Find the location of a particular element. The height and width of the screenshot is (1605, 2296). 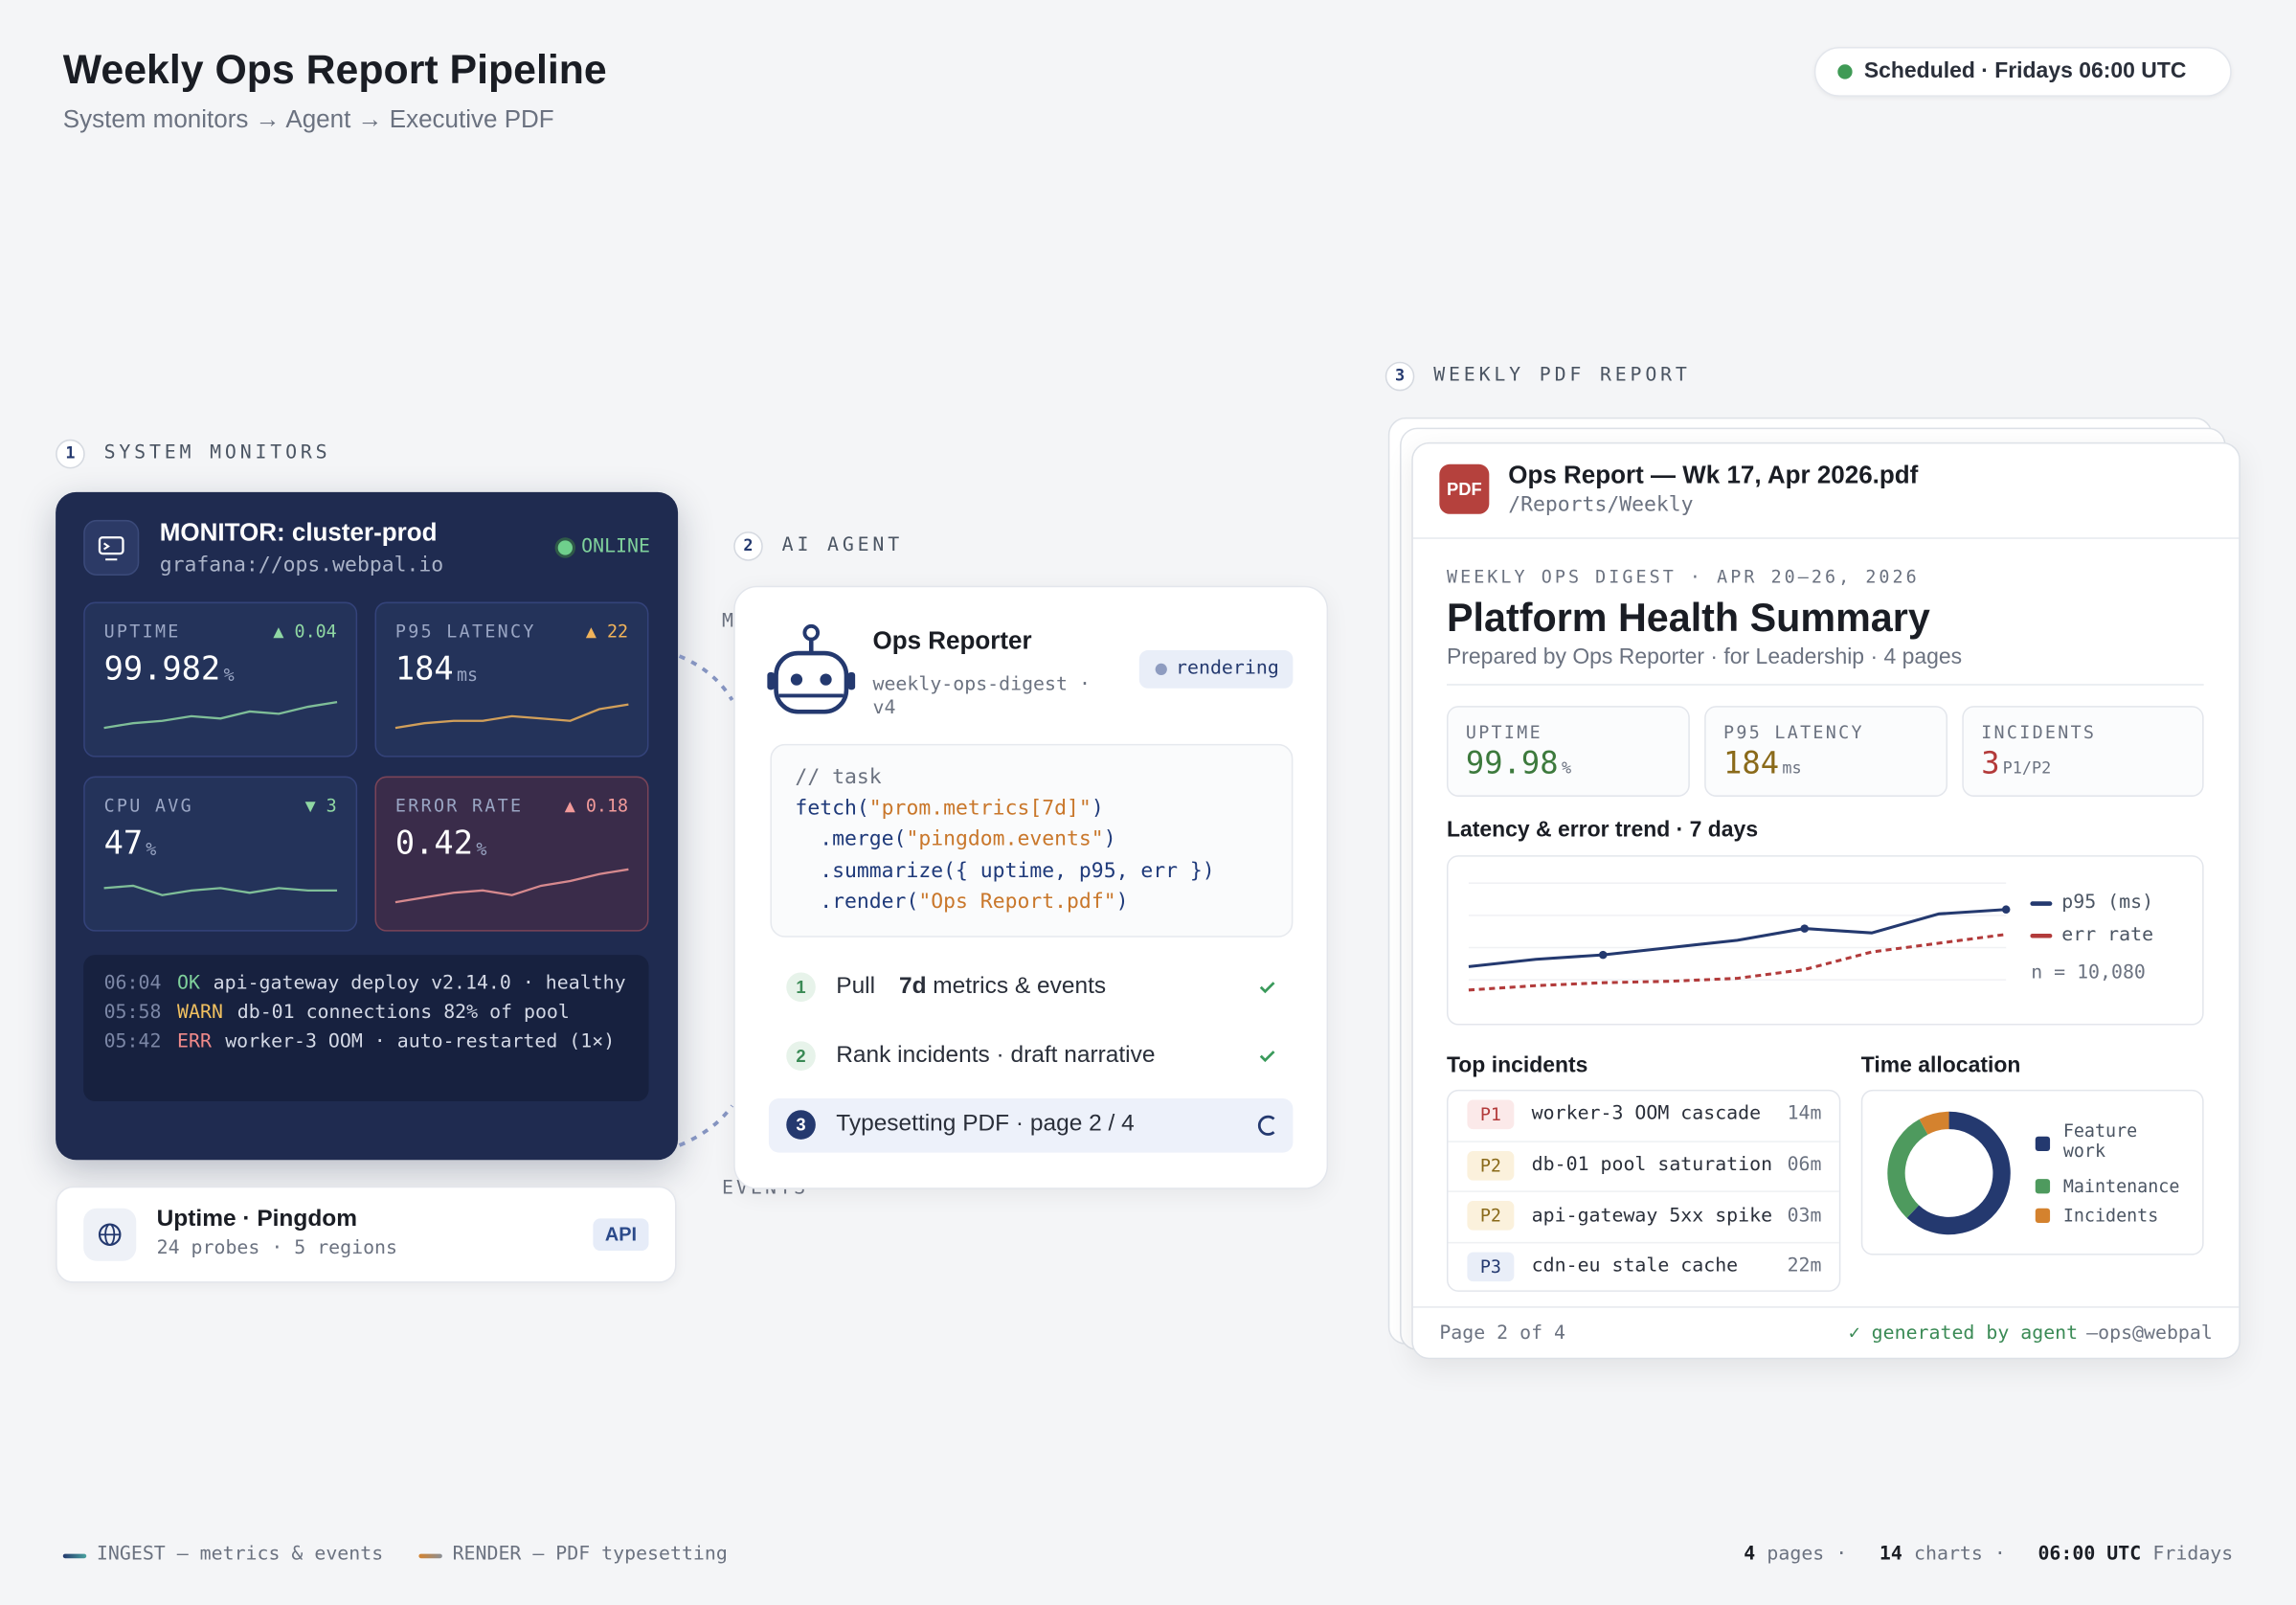

metric-value: 184 is located at coordinates (424, 670).